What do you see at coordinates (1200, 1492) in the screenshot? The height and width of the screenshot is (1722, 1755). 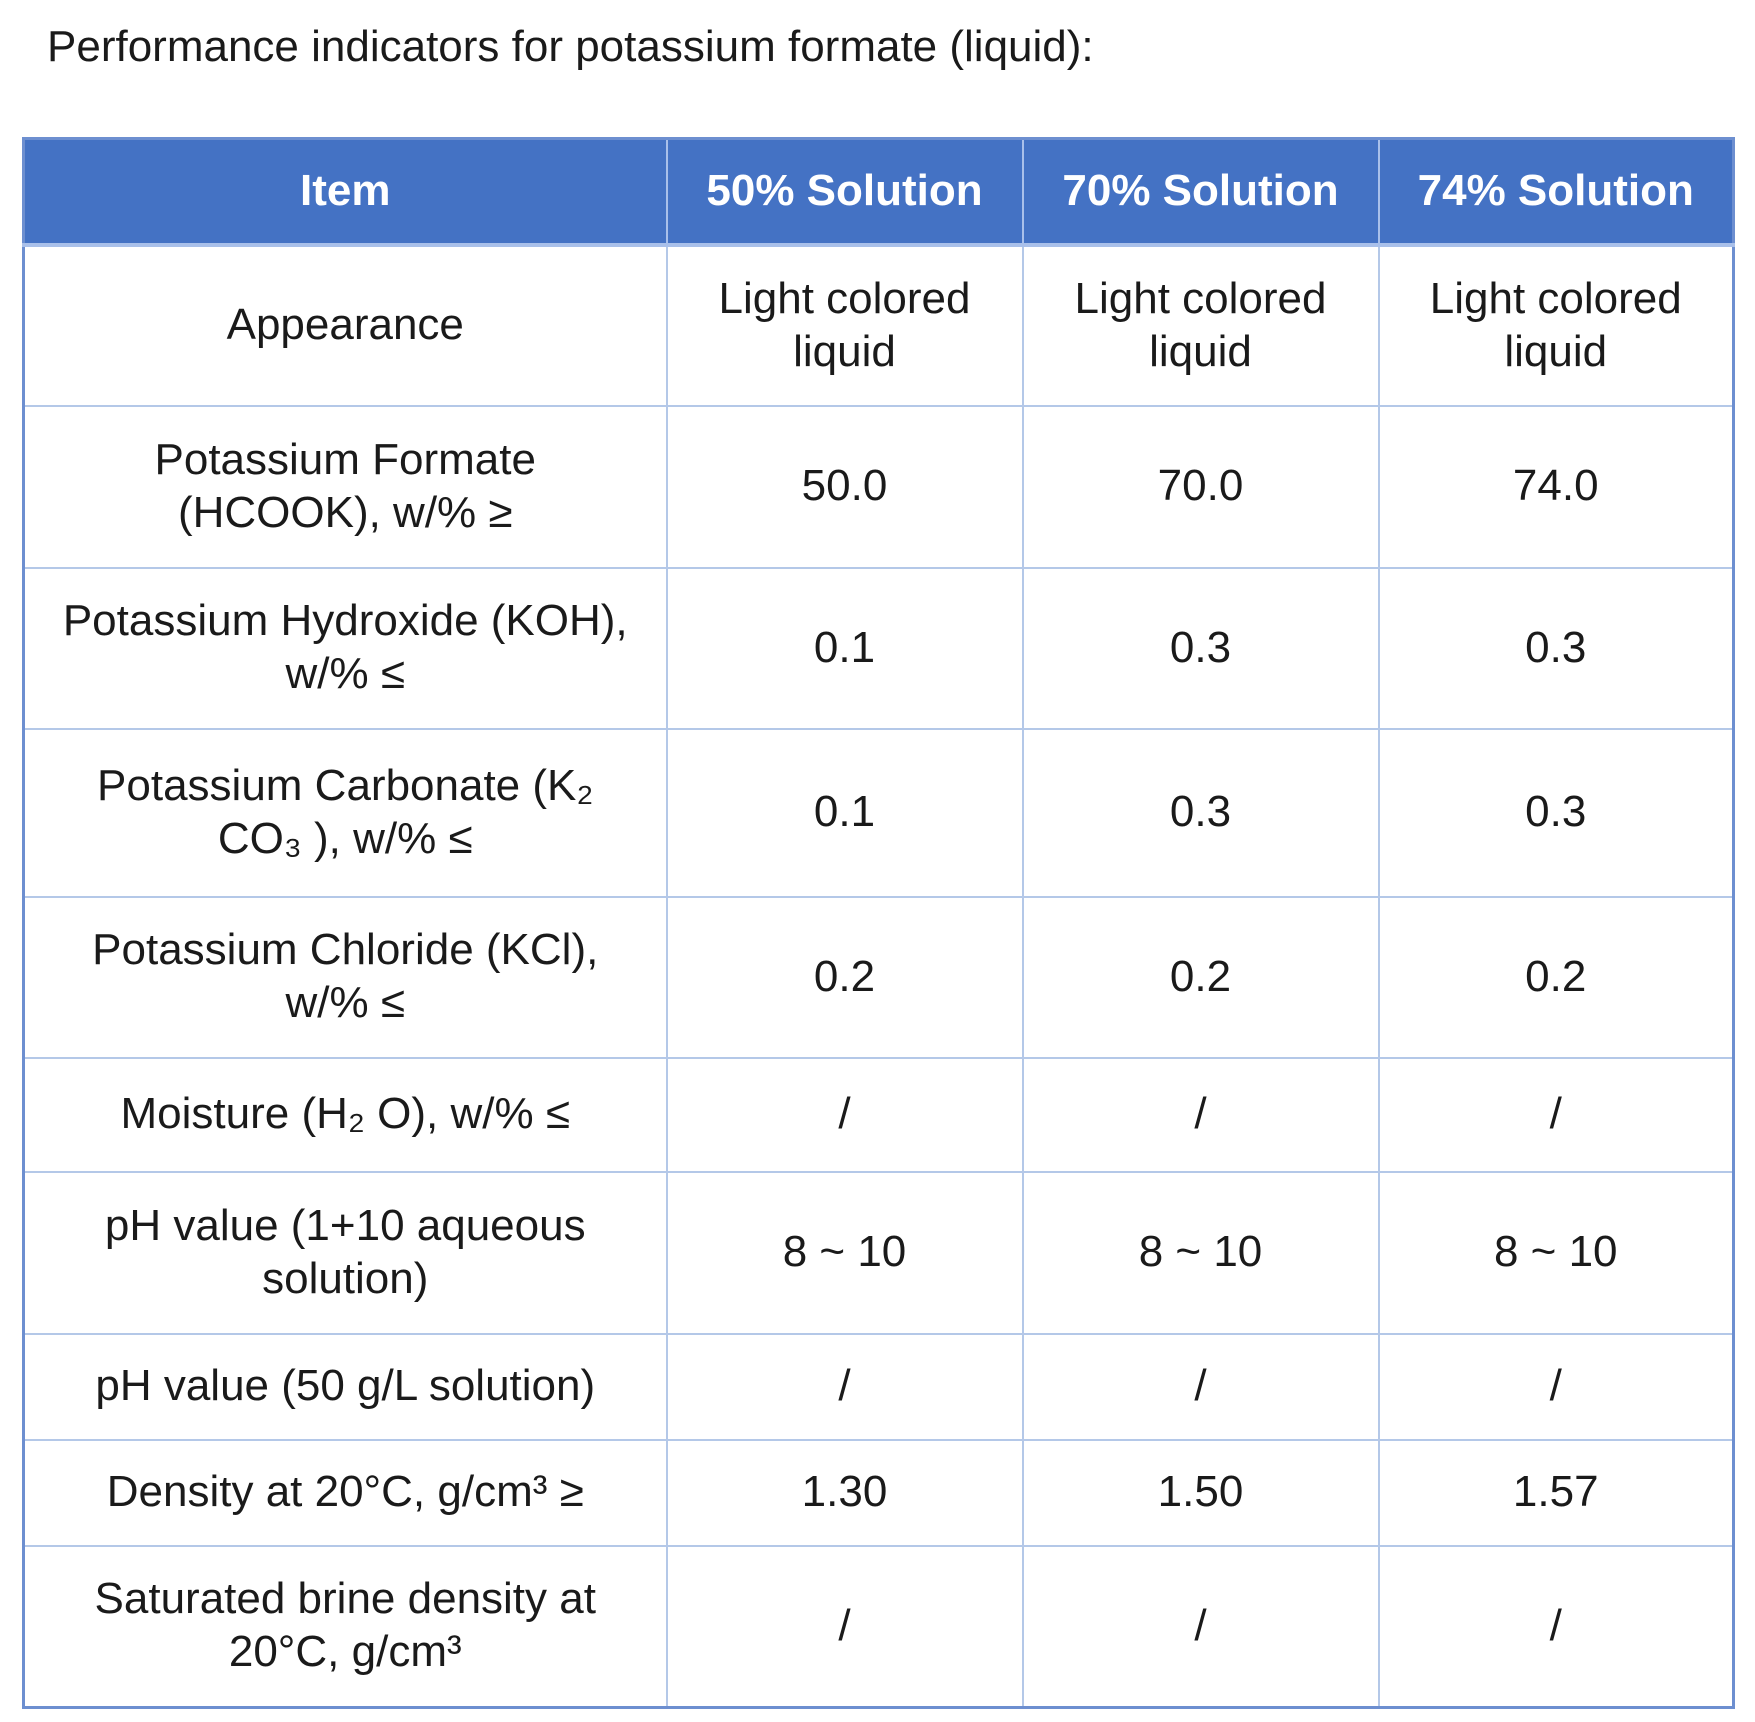 I see `value-cell: 1.50` at bounding box center [1200, 1492].